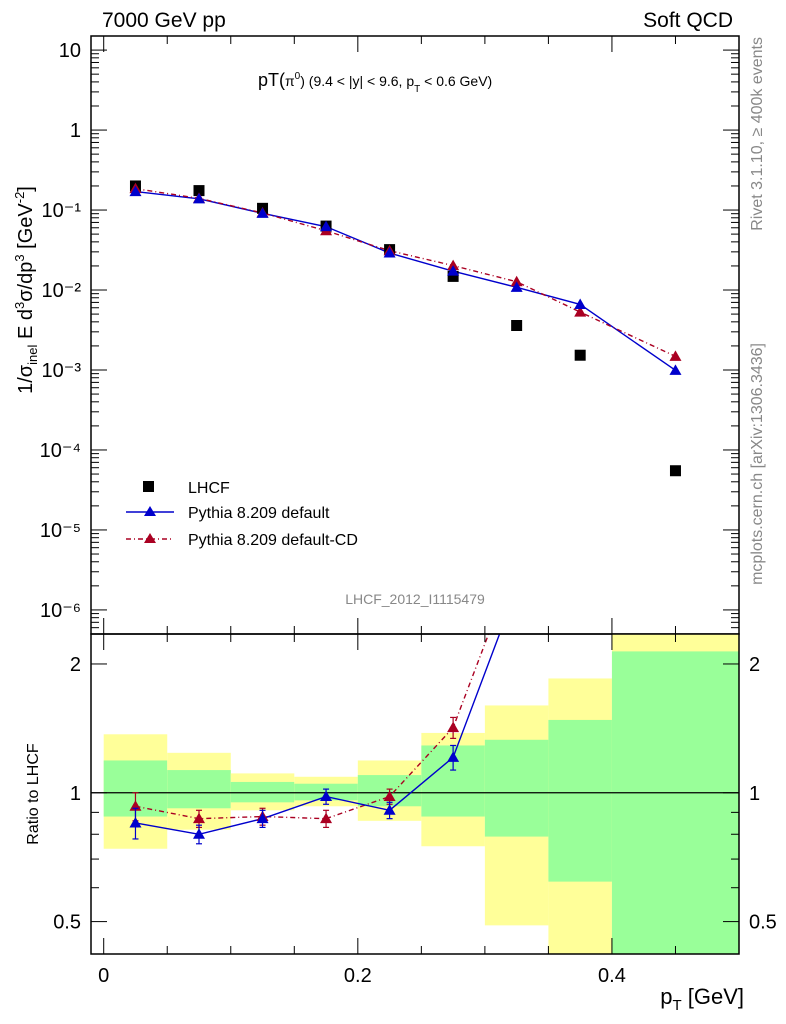 The width and height of the screenshot is (786, 1024). I want to click on legend-default-label: Pythia 8.209 default, so click(259, 513).